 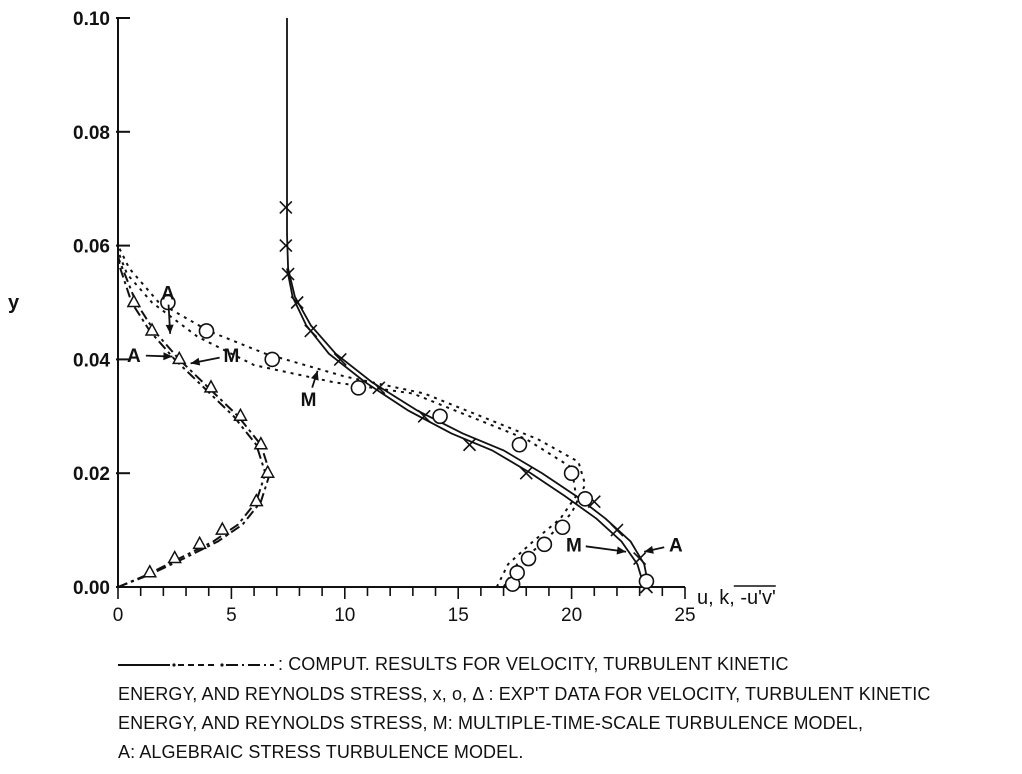 What do you see at coordinates (321, 751) in the screenshot?
I see `caption-line-4: A: ALGEBRAIC STRESS TURBULENCE MODEL.` at bounding box center [321, 751].